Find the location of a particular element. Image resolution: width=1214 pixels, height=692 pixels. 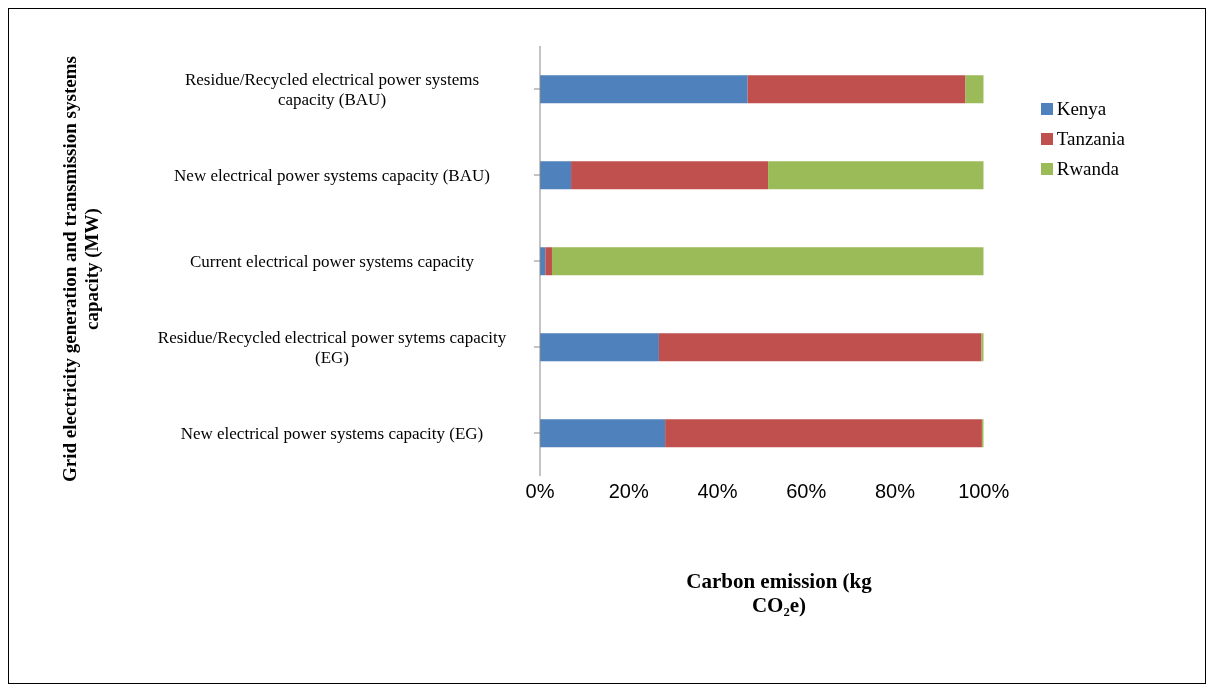

x-tick-label: 0% is located at coordinates (540, 491).